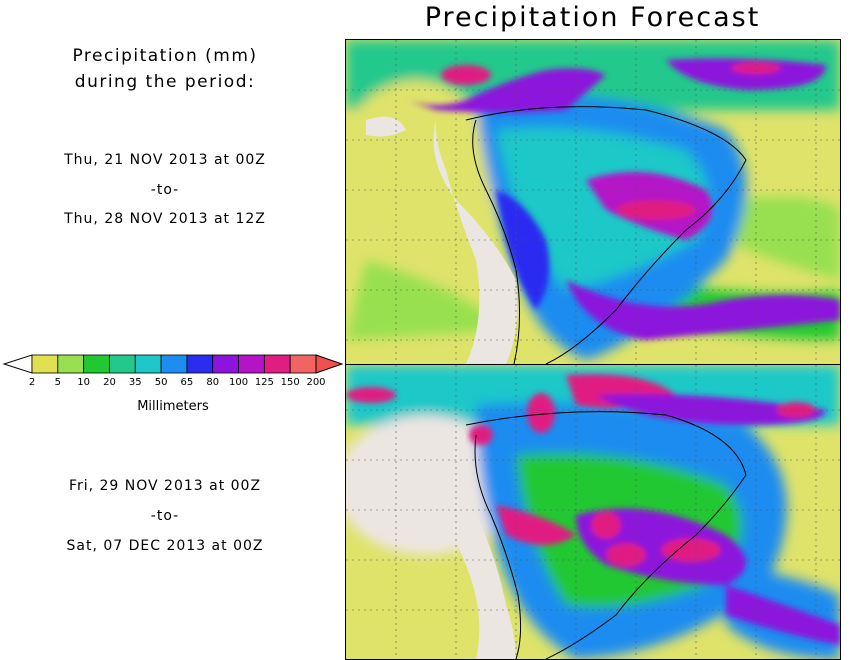  Describe the element at coordinates (161, 382) in the screenshot. I see `legend-tick-label: 50` at that location.